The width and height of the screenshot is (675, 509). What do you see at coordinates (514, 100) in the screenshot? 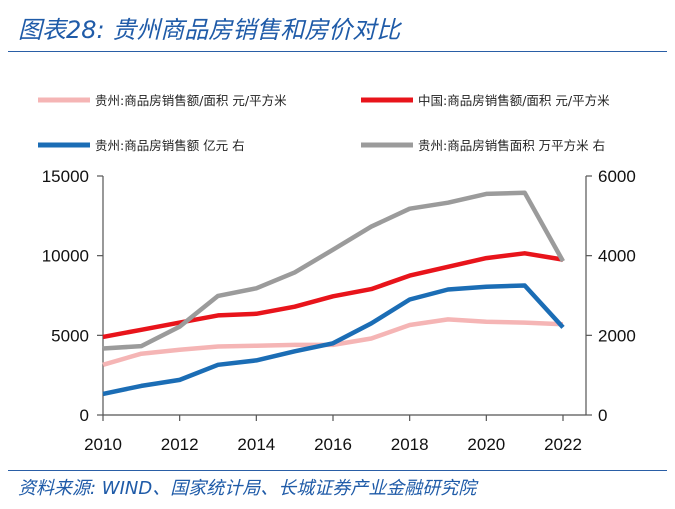
I see `legend-label-2: 中国:商品房销售额/面积 元/平方米` at bounding box center [514, 100].